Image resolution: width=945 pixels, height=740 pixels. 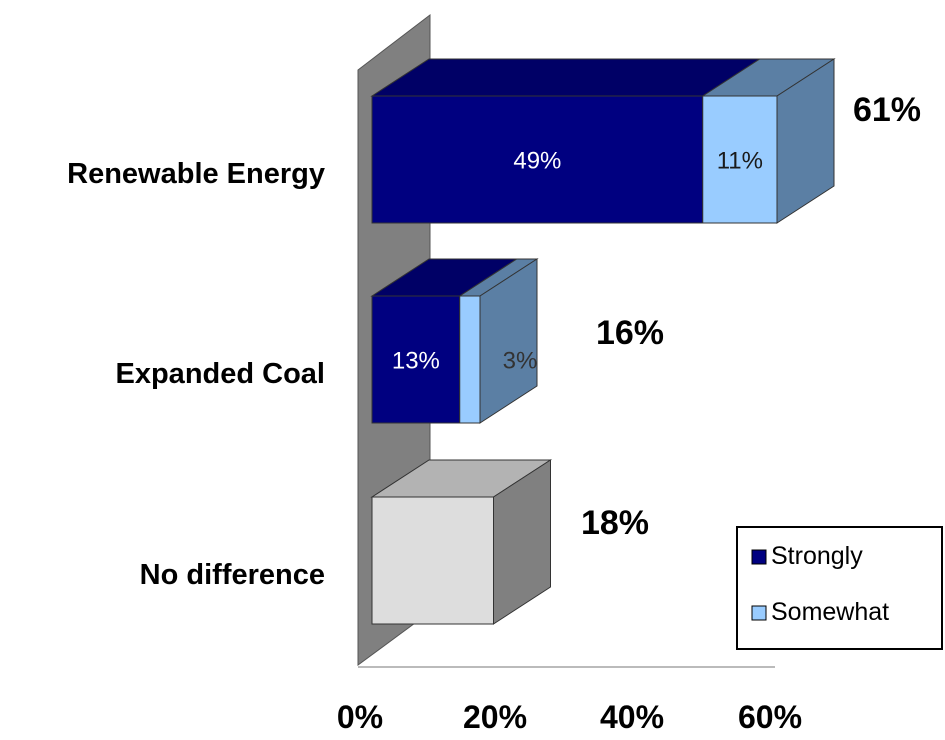 What do you see at coordinates (630, 333) in the screenshot?
I see `total-label: 16%` at bounding box center [630, 333].